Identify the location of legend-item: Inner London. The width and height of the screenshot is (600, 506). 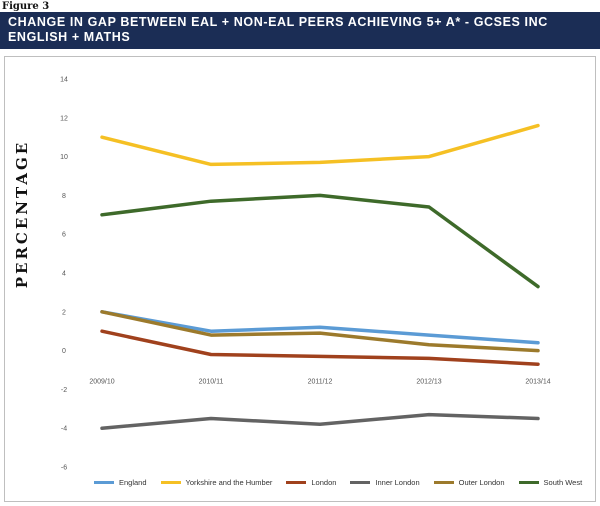
(385, 482).